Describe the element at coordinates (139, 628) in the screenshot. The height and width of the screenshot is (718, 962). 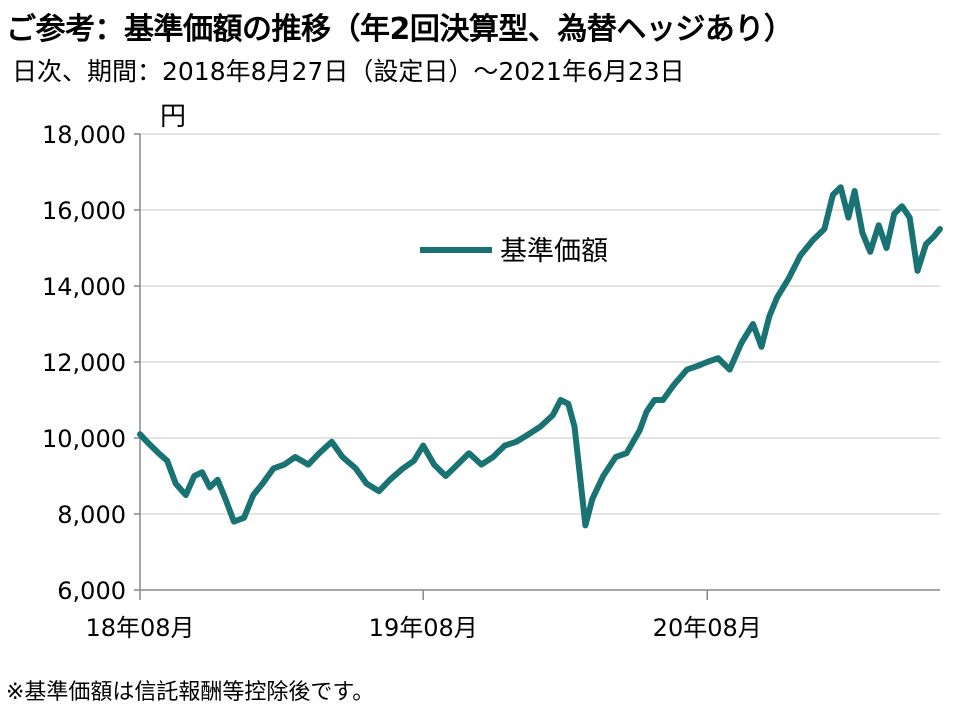
I see `x-tick-label: 18年08月` at that location.